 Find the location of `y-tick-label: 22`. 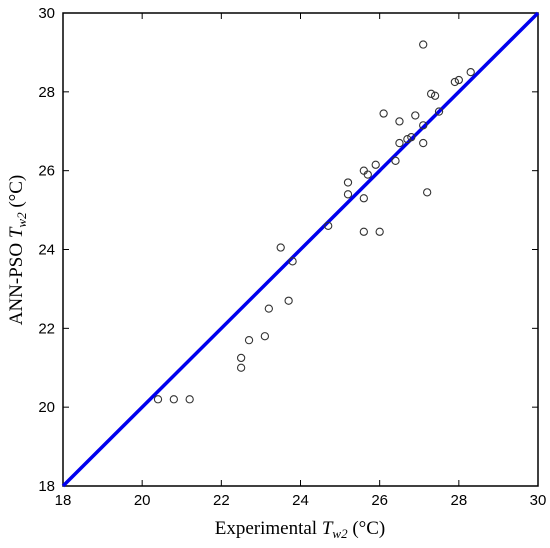

y-tick-label: 22 is located at coordinates (46, 328).